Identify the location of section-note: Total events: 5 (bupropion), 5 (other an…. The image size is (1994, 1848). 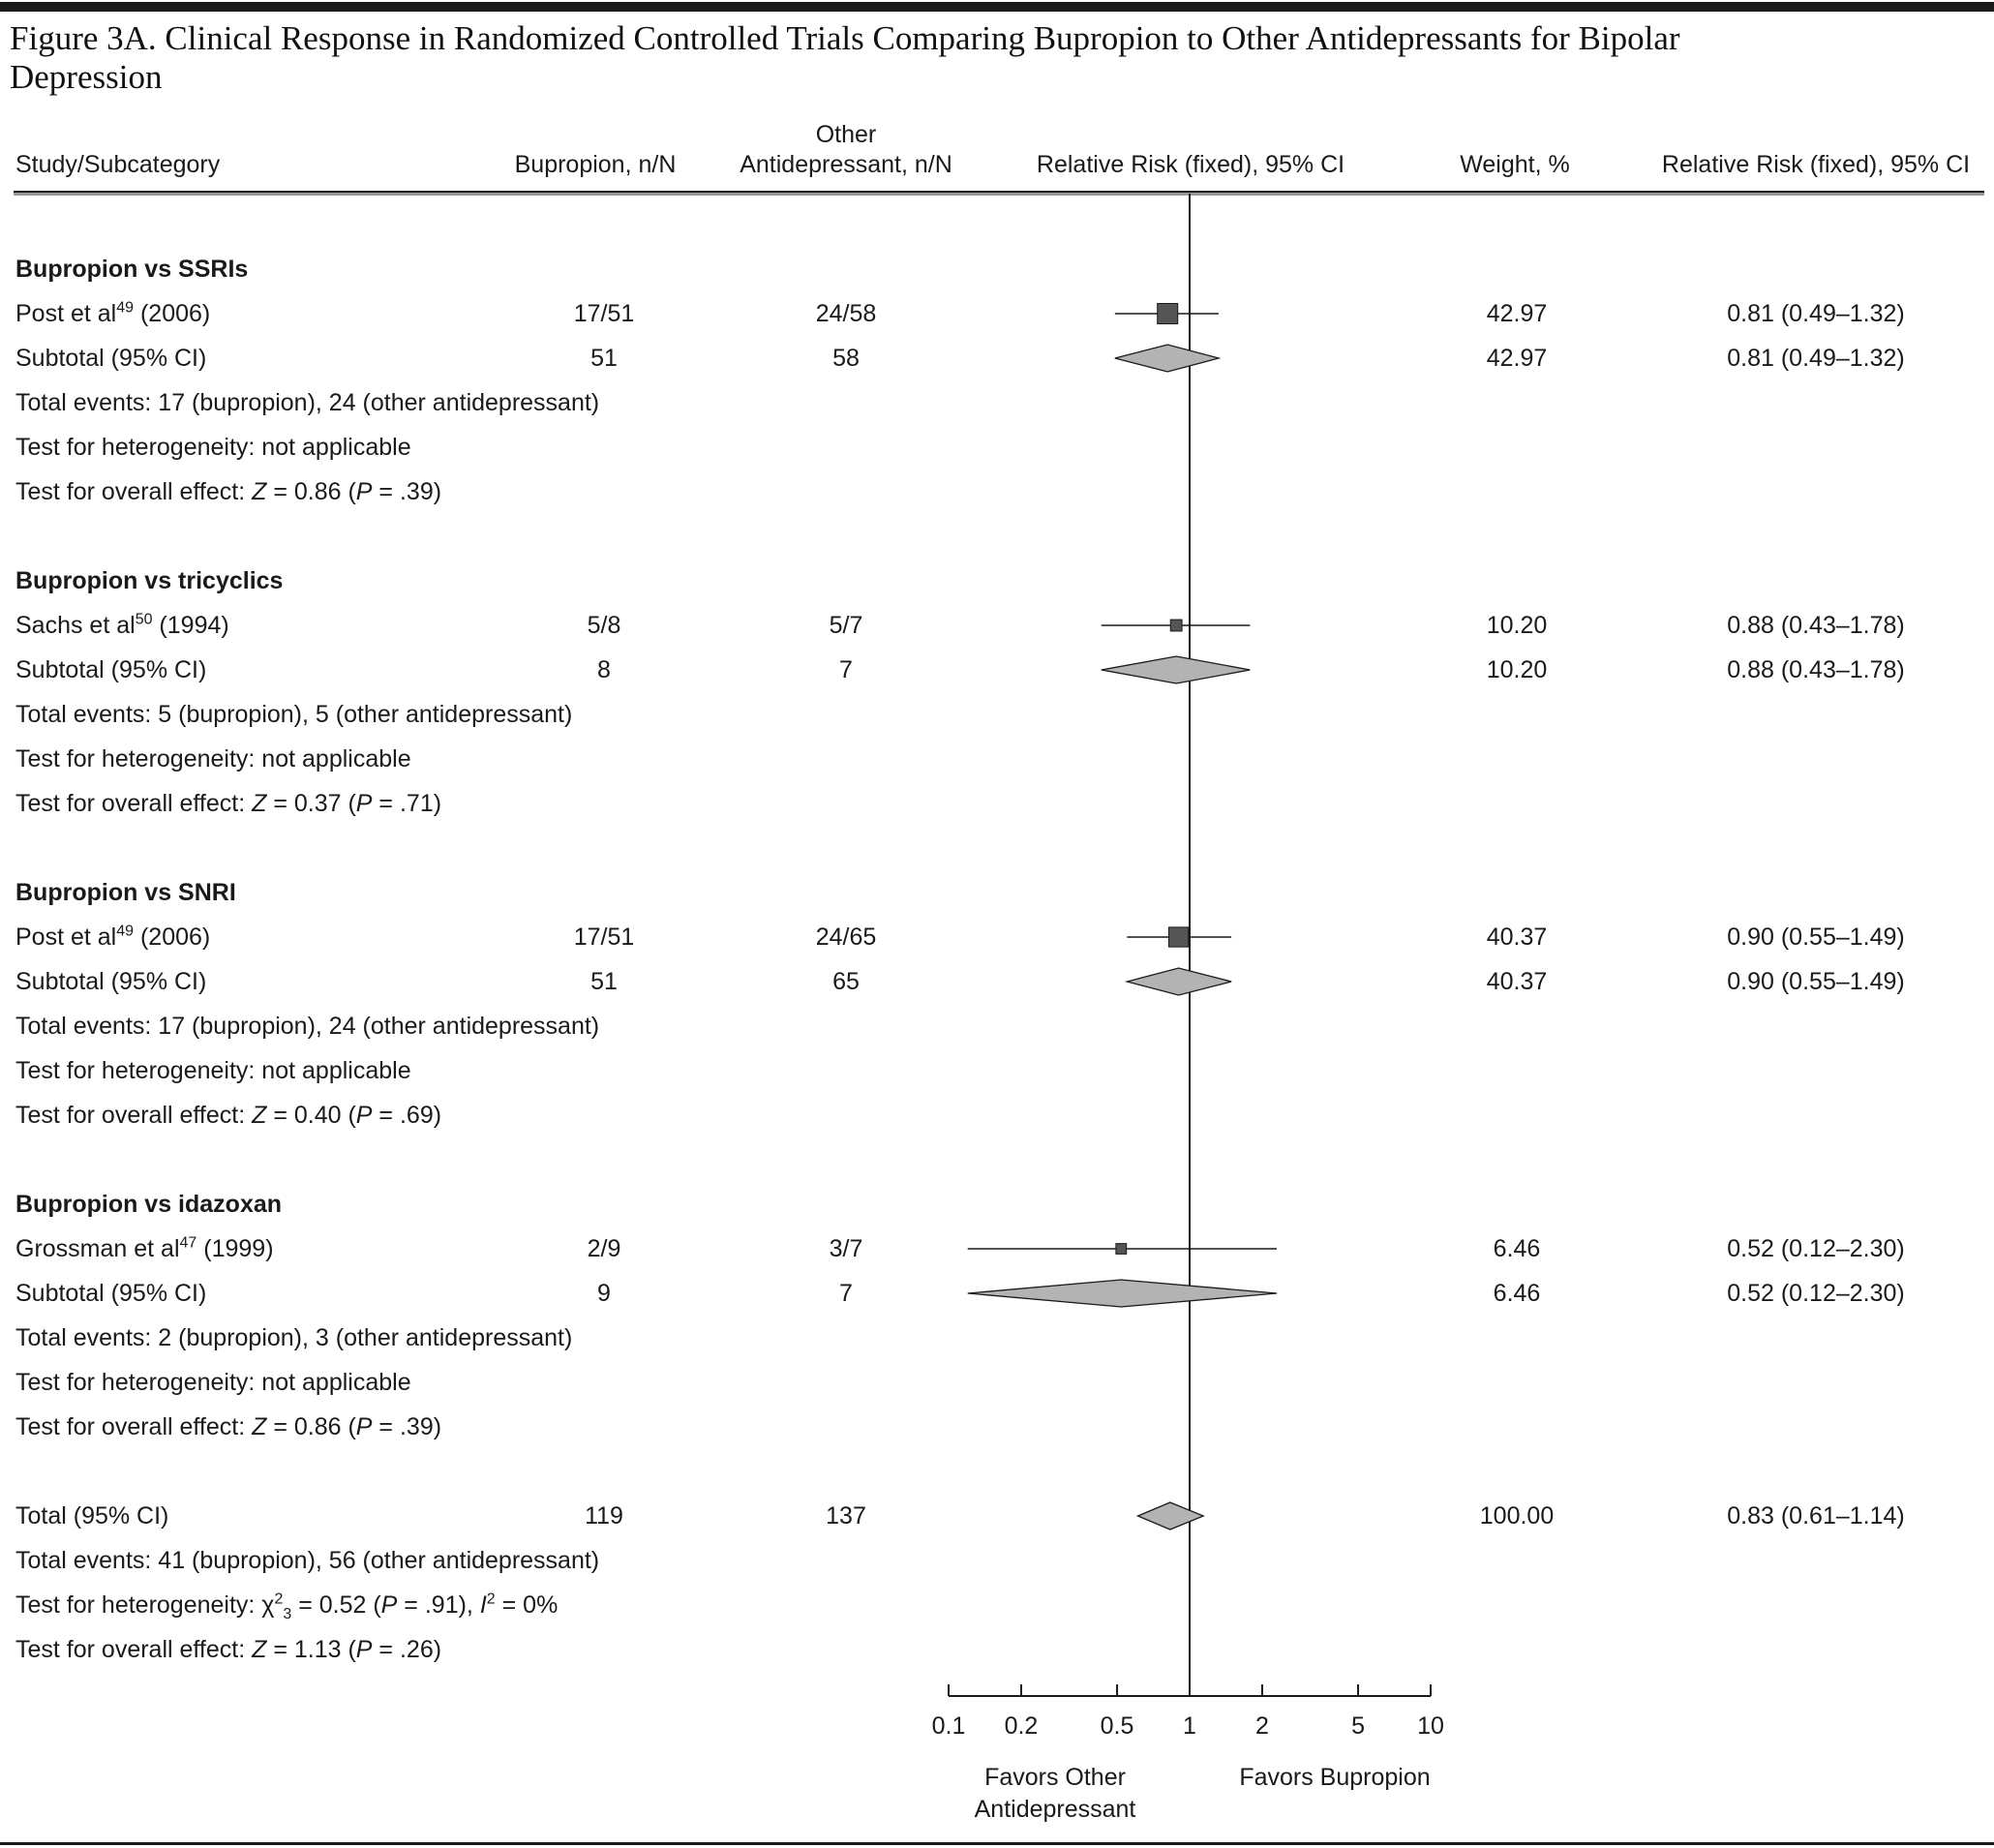
(293, 714).